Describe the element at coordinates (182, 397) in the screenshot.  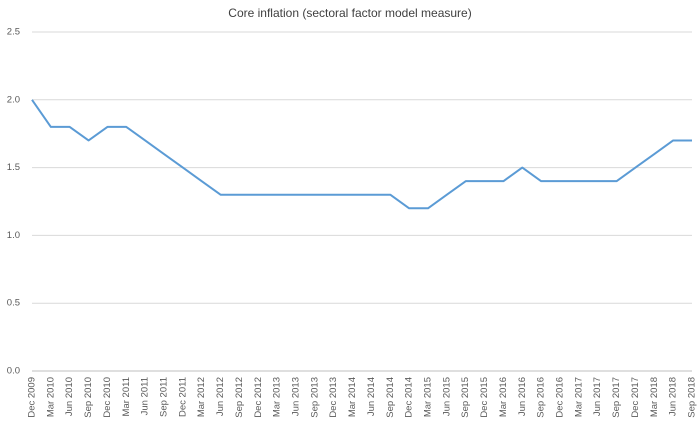
I see `x-tick-label: Dec 2011` at that location.